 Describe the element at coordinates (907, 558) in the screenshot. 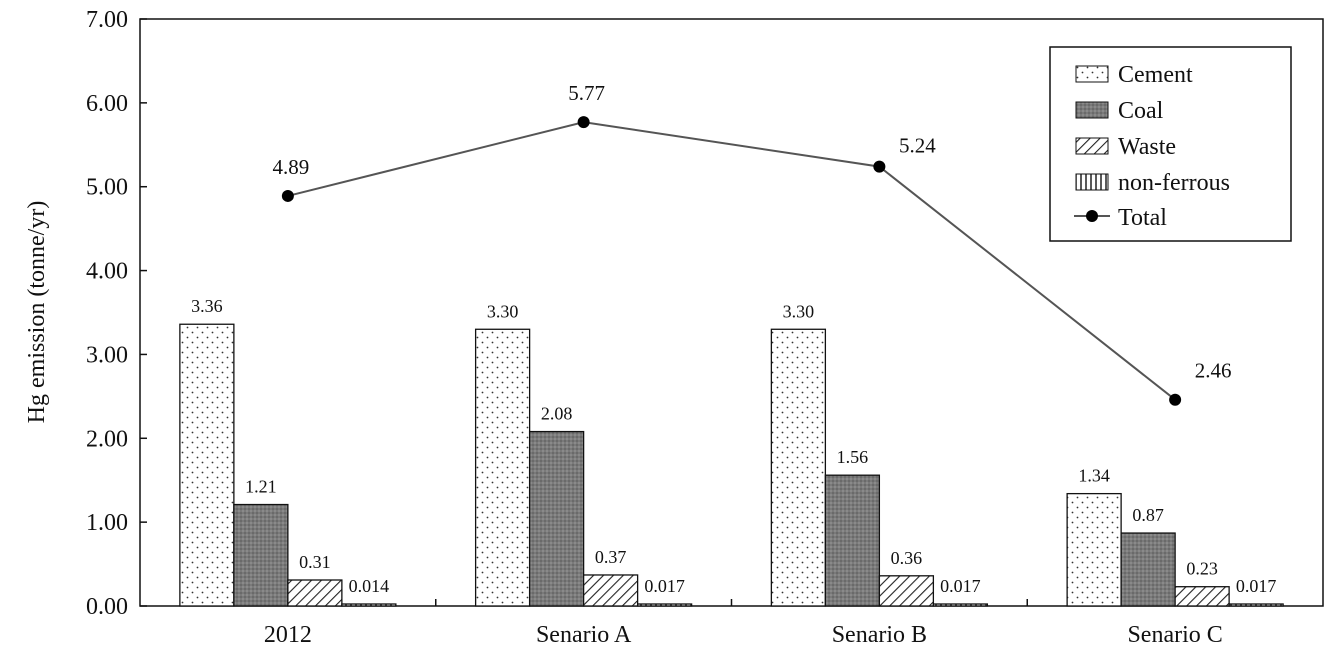

I see `bar-value-label: 0.36` at that location.